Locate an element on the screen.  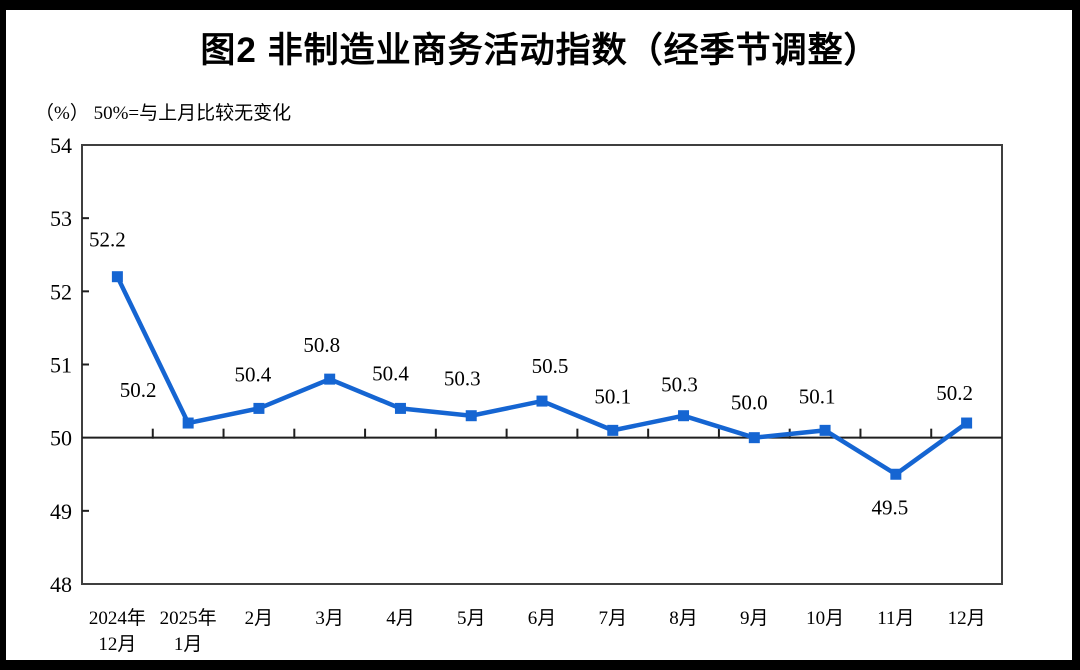
y-axis-label: 50 is located at coordinates (61, 438).